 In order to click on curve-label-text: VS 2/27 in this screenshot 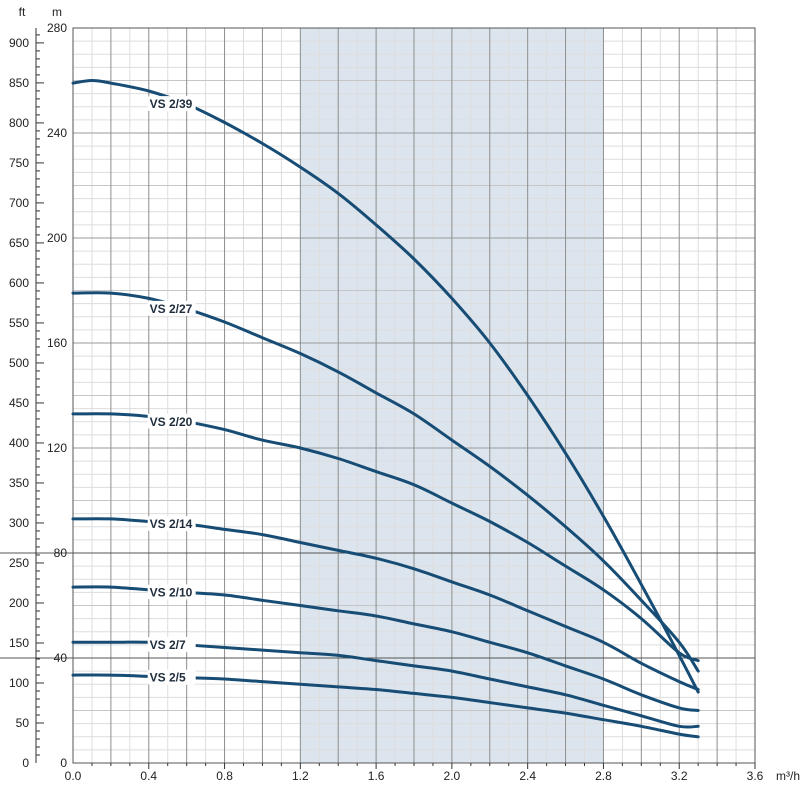, I will do `click(171, 309)`.